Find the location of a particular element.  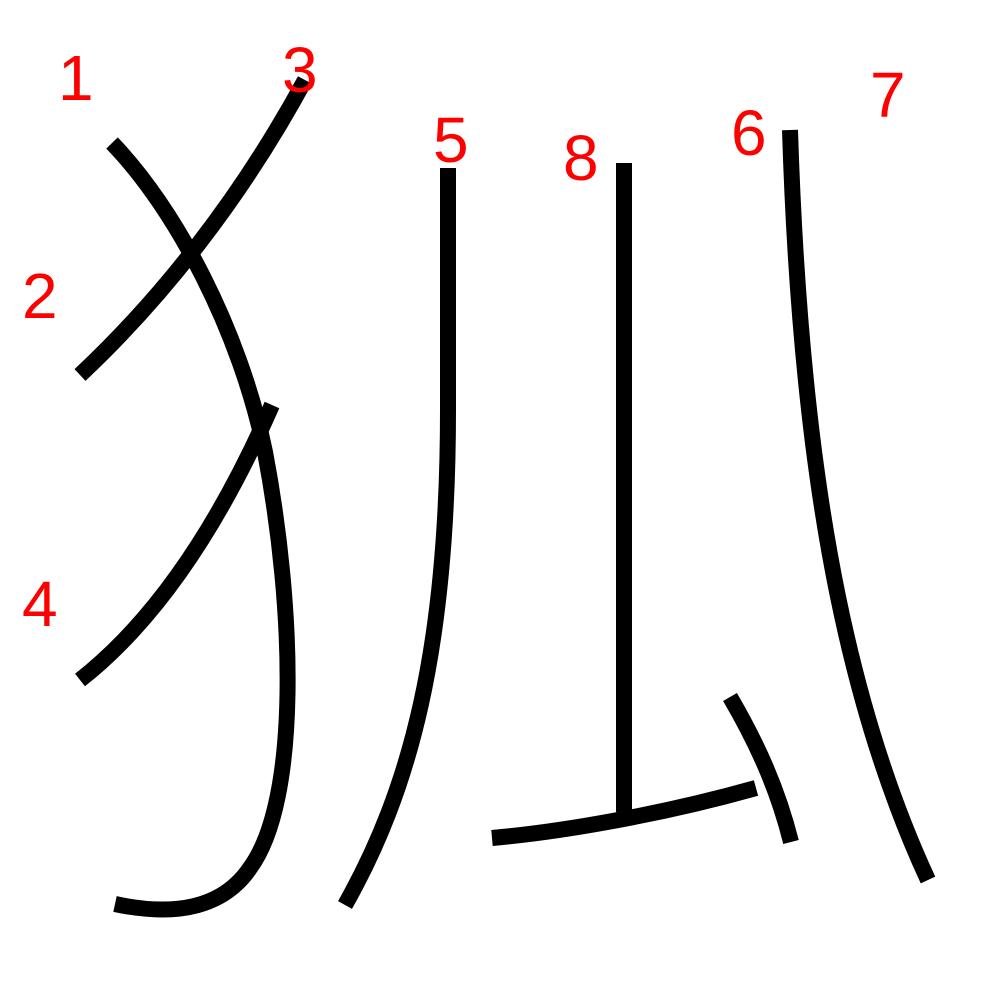

stroke-number-label: 4 is located at coordinates (40, 604).